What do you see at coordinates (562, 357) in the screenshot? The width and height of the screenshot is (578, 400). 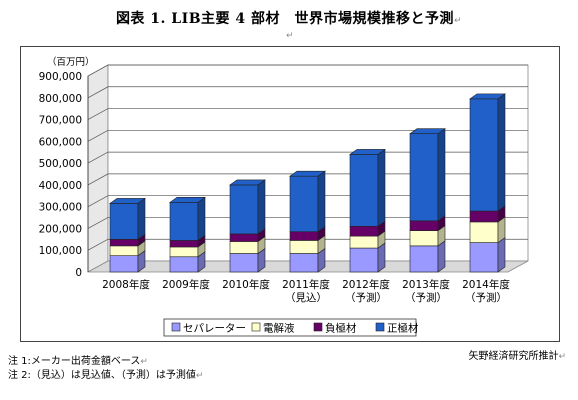 I see `return-mark-source: ↵` at bounding box center [562, 357].